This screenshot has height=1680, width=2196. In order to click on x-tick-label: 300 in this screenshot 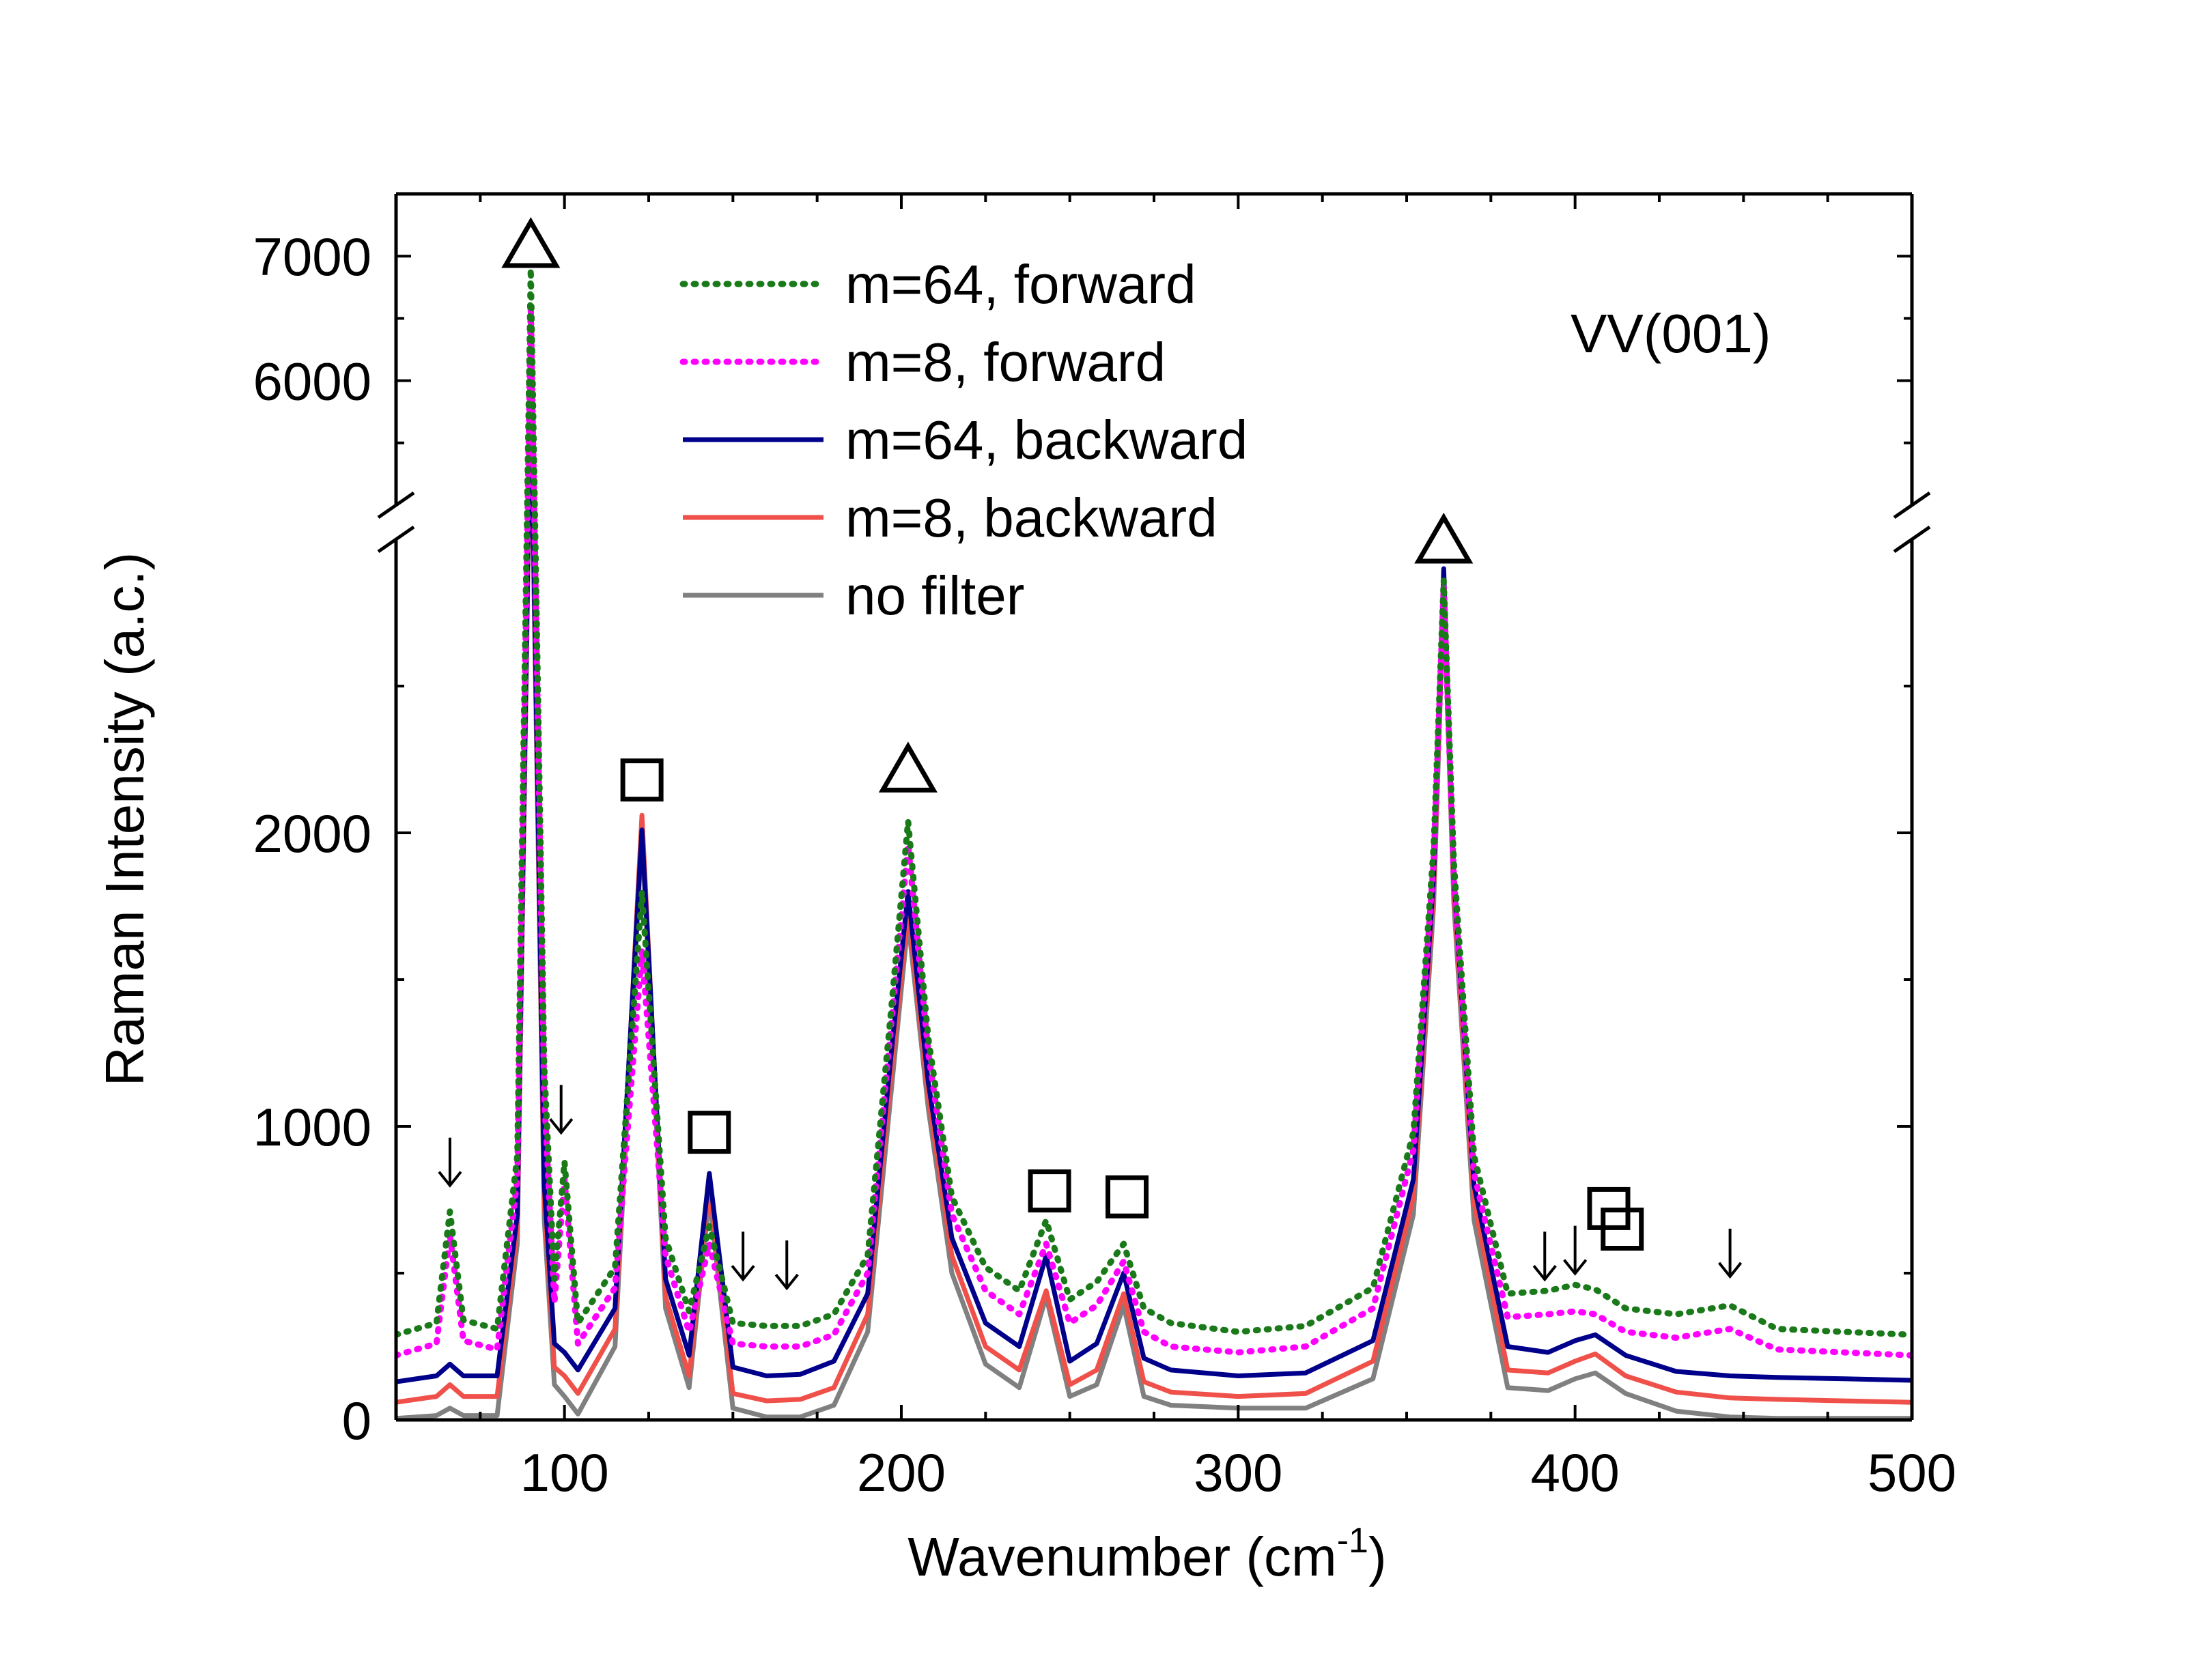, I will do `click(1238, 1472)`.